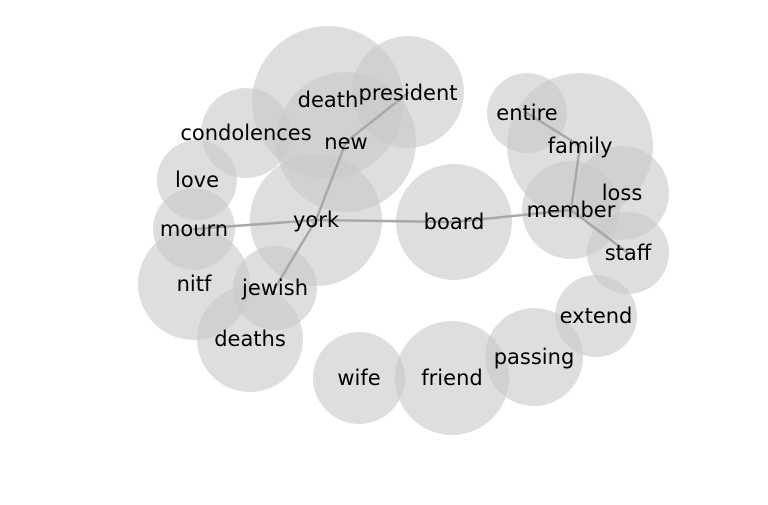  I want to click on node-label-nitf: nitf, so click(194, 284).